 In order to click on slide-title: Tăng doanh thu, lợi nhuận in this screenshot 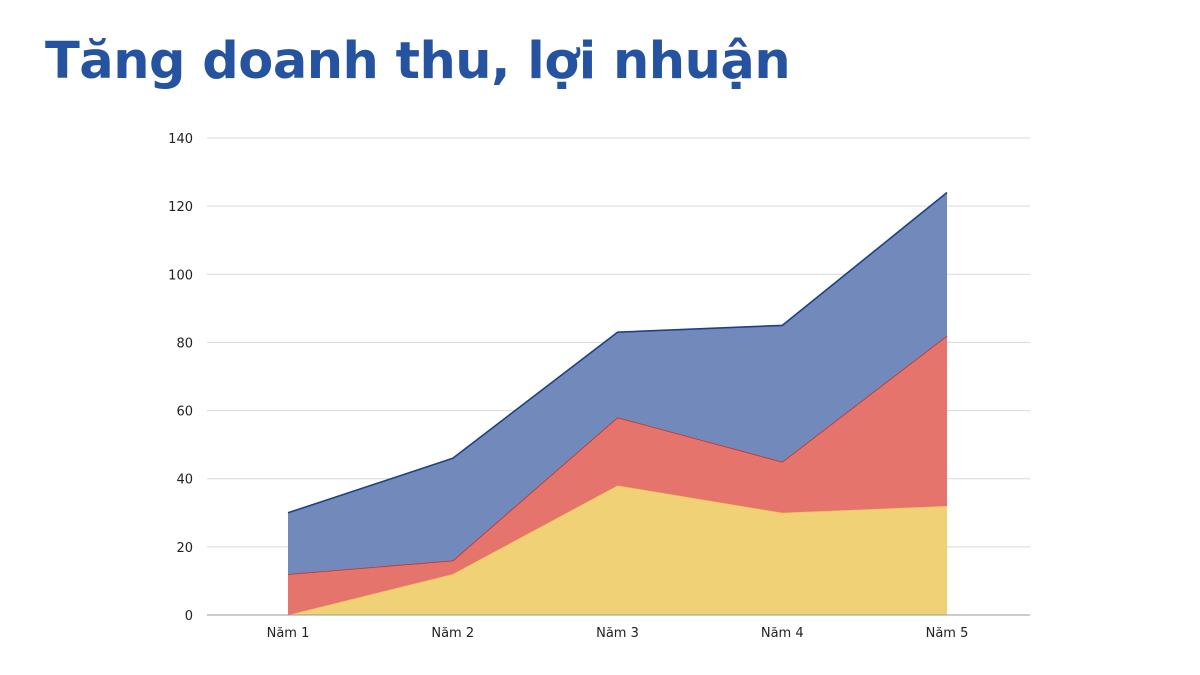, I will do `click(418, 61)`.